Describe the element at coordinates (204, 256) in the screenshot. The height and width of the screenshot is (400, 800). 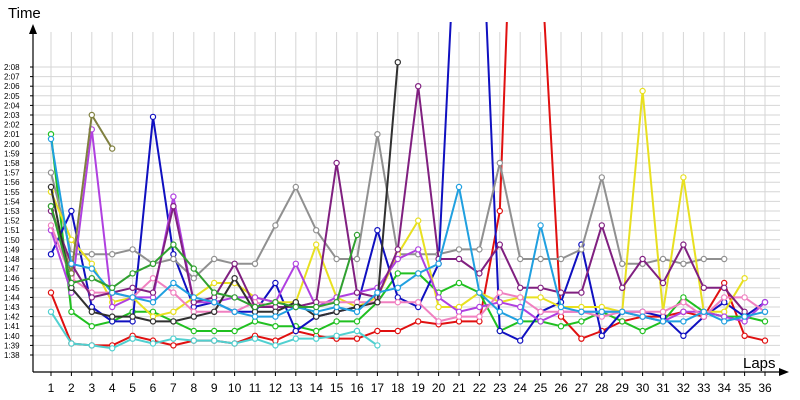
I see `series-line` at that location.